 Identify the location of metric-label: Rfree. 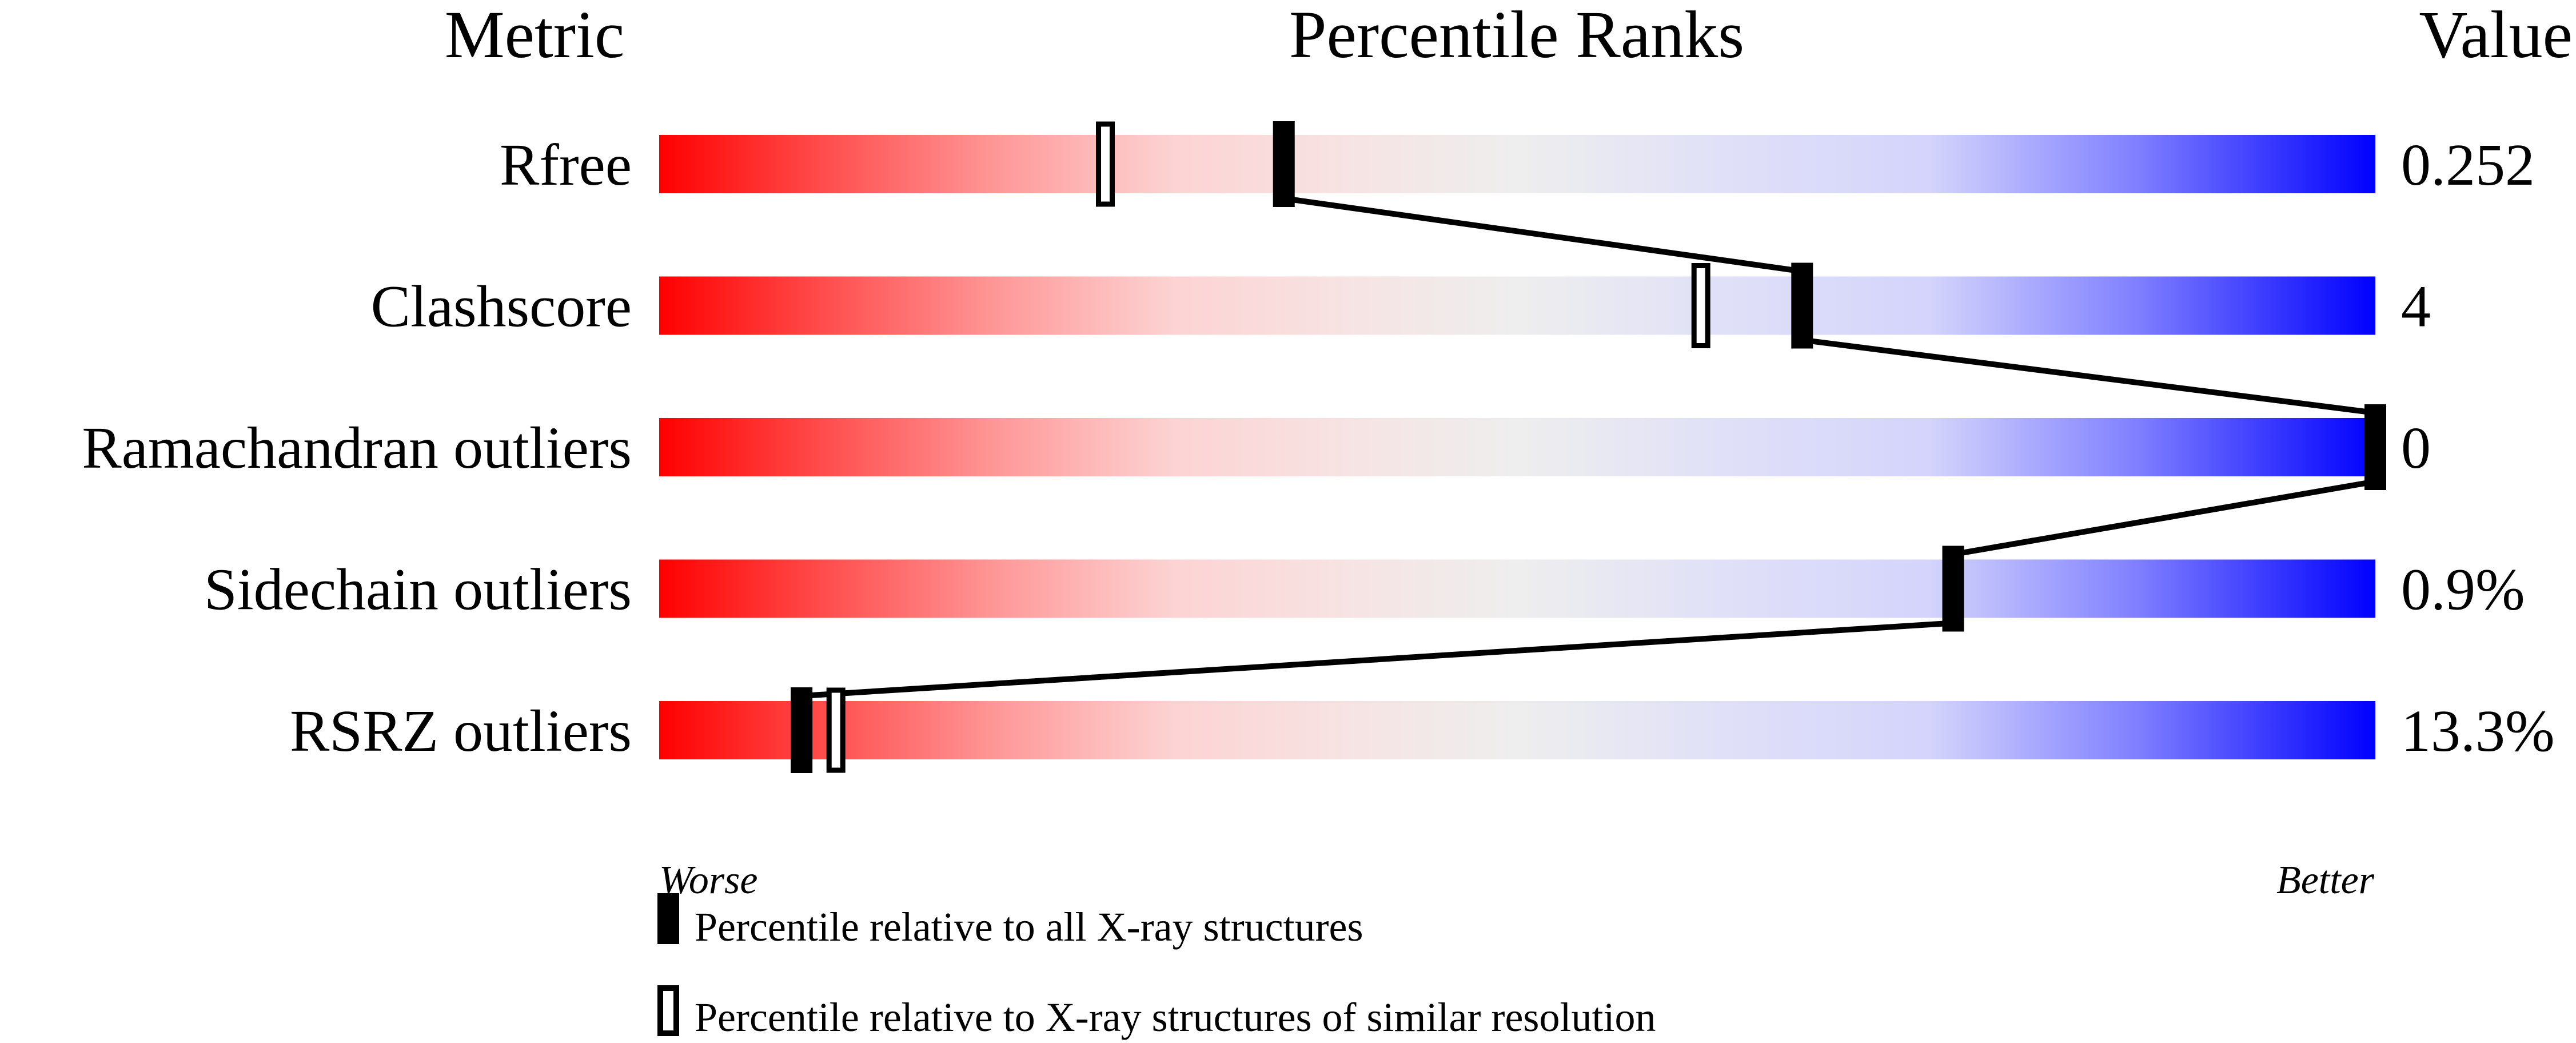
(566, 165).